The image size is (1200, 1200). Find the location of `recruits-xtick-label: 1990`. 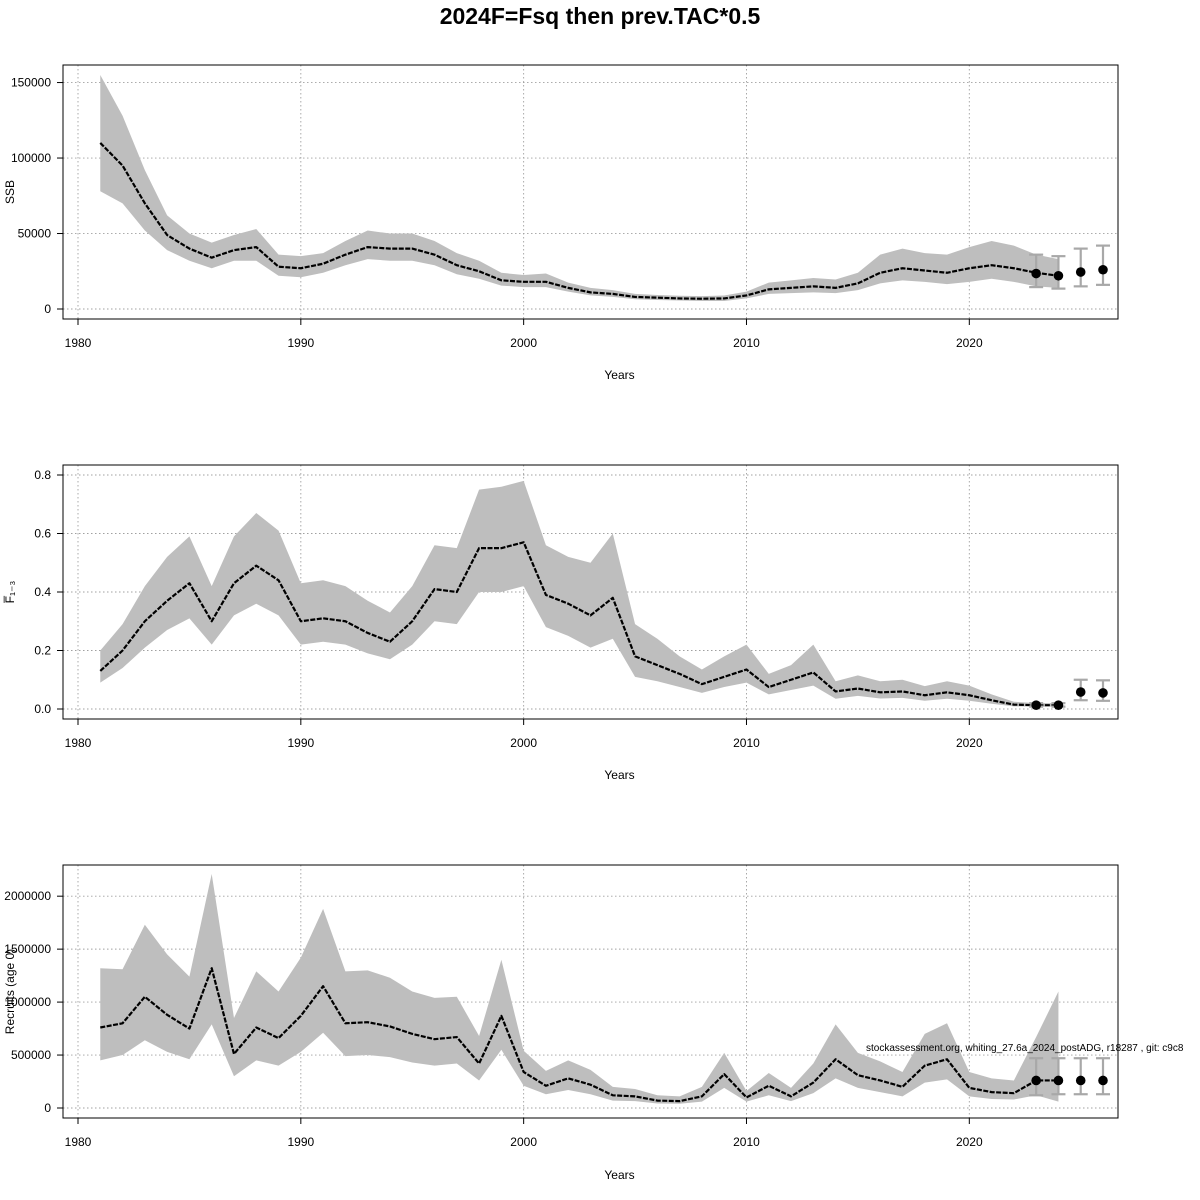

recruits-xtick-label: 1990 is located at coordinates (300, 1142).